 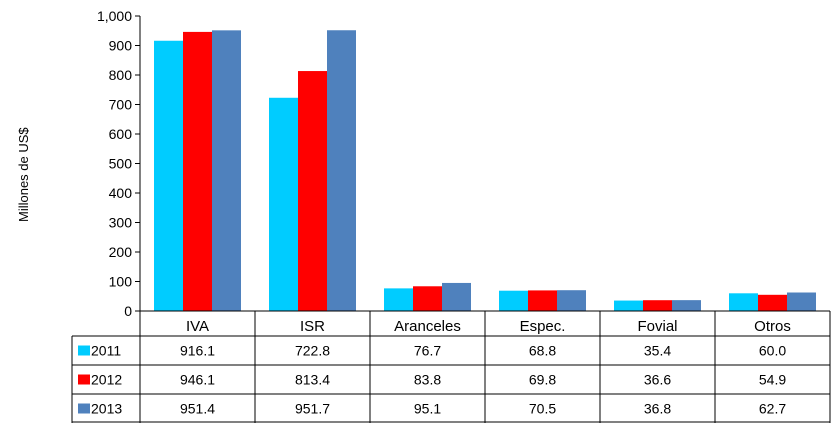 I want to click on table-value: 951.4, so click(x=197, y=409).